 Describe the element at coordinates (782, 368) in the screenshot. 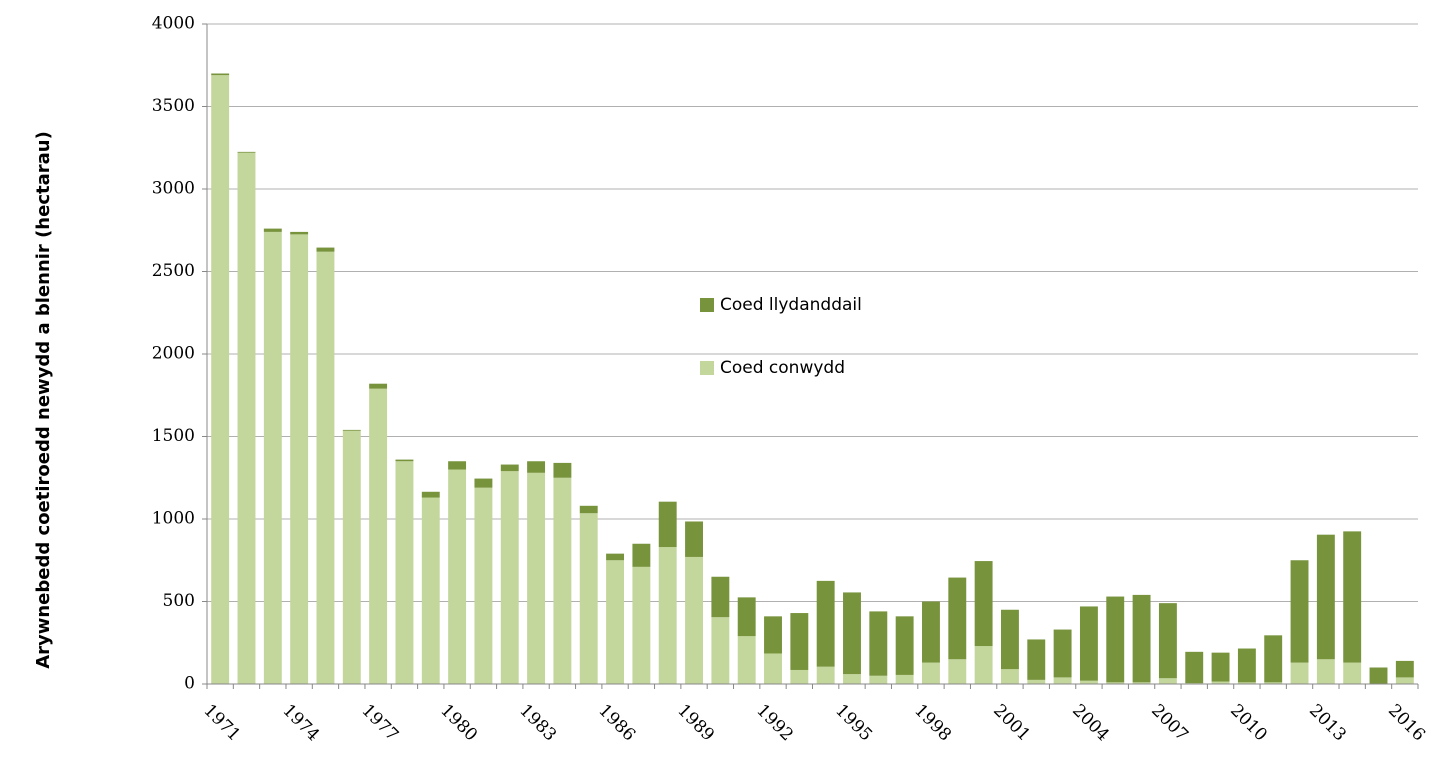

I see `legend-label: Coed conwydd` at that location.